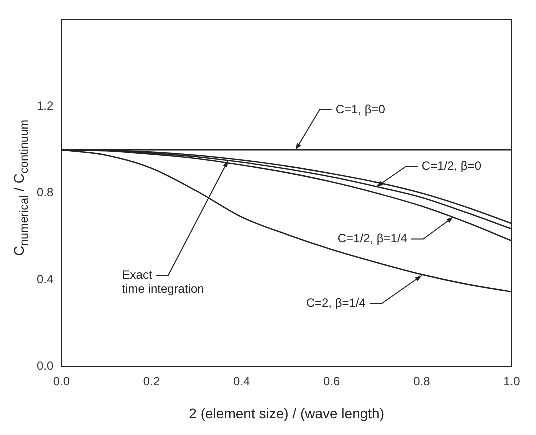 Image resolution: width=536 pixels, height=435 pixels. What do you see at coordinates (286, 413) in the screenshot?
I see `x-axis-title: 2 (element size) / (wave length)` at bounding box center [286, 413].